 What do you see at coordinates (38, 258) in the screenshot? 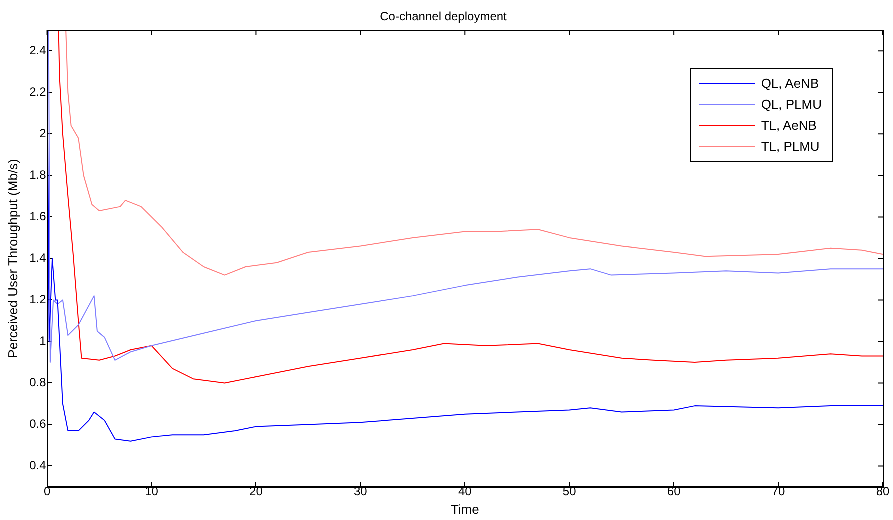
I see `y-tick-label: 1.4` at bounding box center [38, 258].